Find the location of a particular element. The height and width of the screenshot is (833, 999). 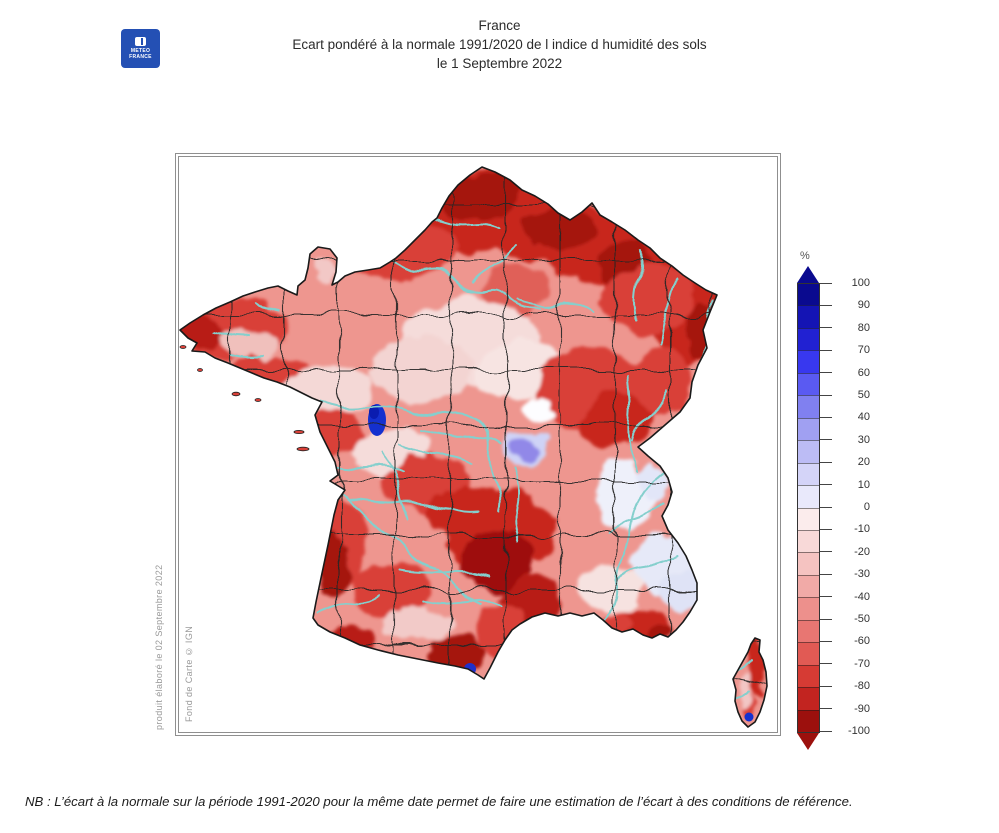

legend-bar is located at coordinates (808, 508).